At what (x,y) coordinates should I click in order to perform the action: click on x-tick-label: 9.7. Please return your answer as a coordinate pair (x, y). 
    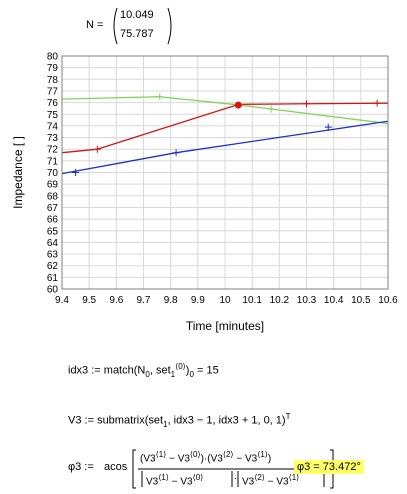
    Looking at the image, I should click on (144, 300).